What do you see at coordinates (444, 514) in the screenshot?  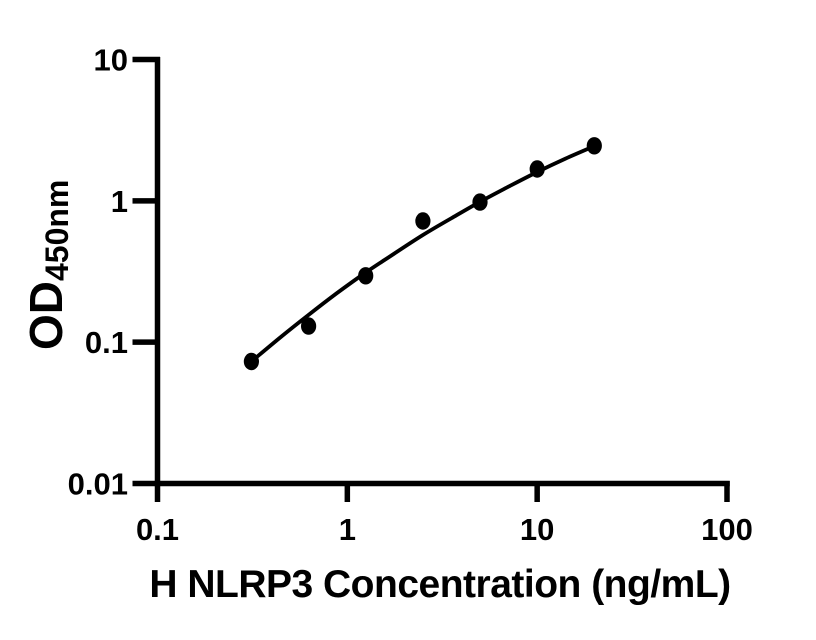 I see `x-axis-ticks: 0.1 1 10 100` at bounding box center [444, 514].